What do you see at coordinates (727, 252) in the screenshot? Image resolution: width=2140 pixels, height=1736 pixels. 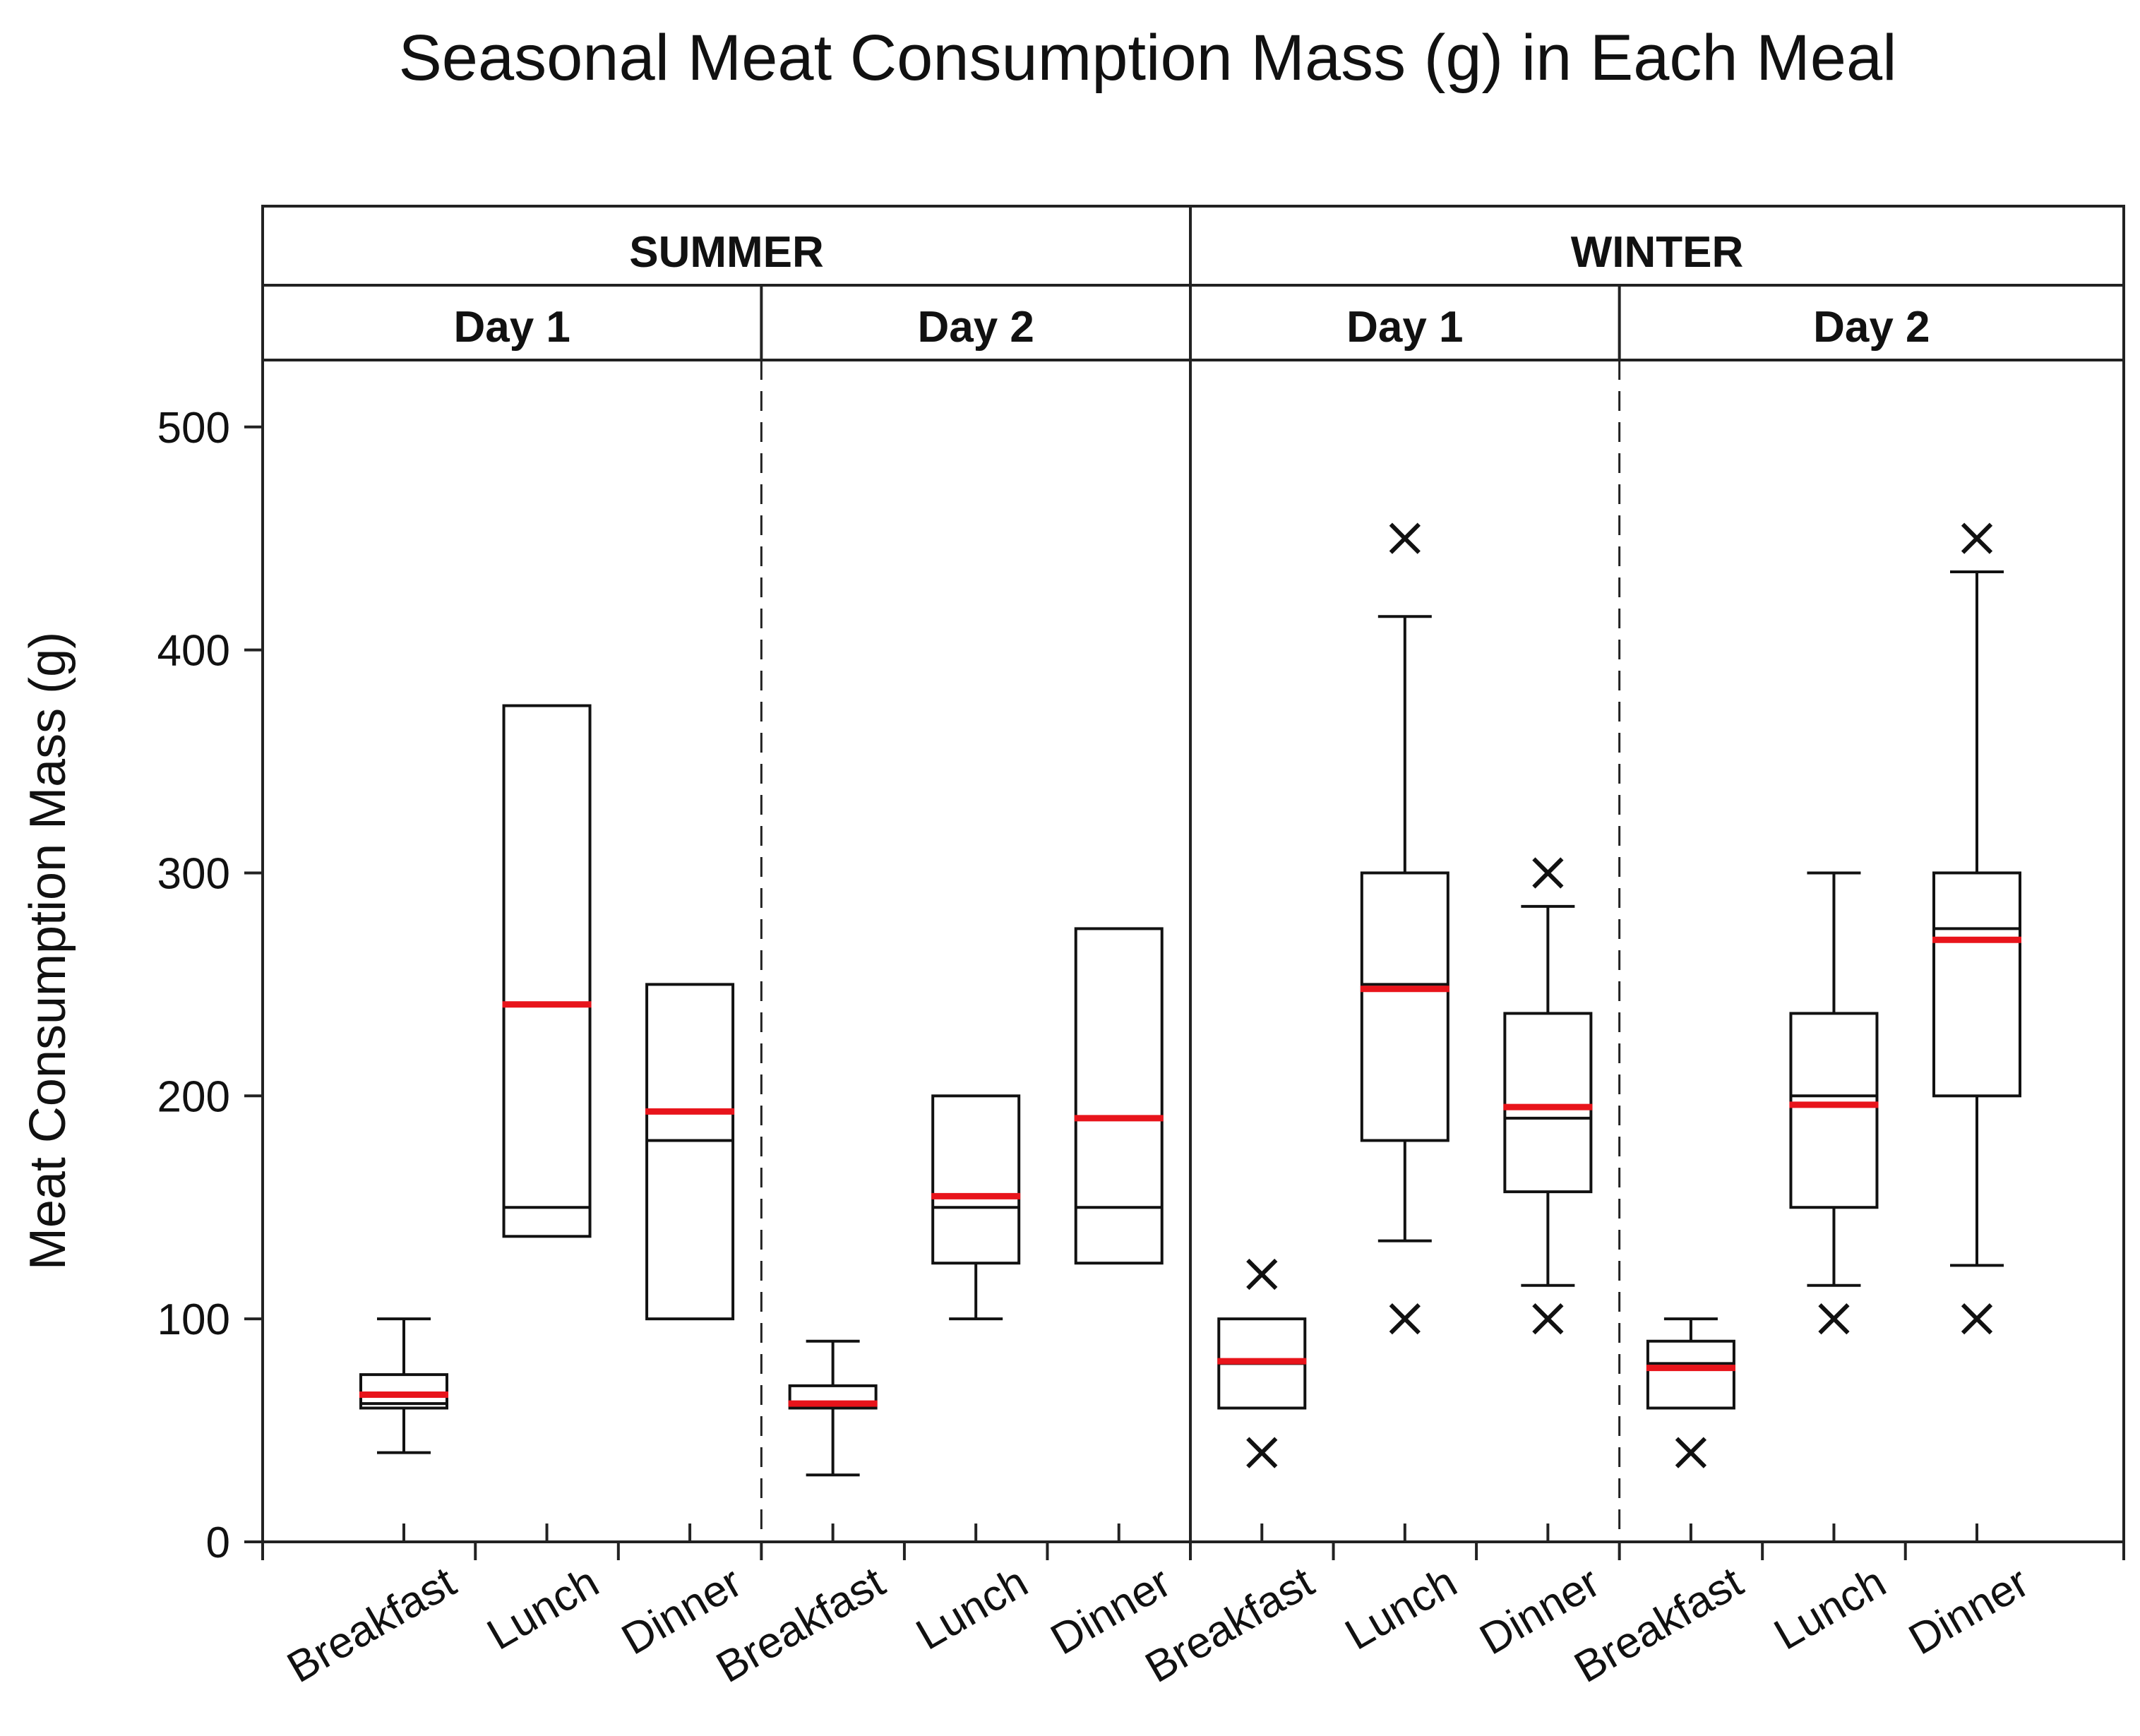 I see `season-label: SUMMER` at bounding box center [727, 252].